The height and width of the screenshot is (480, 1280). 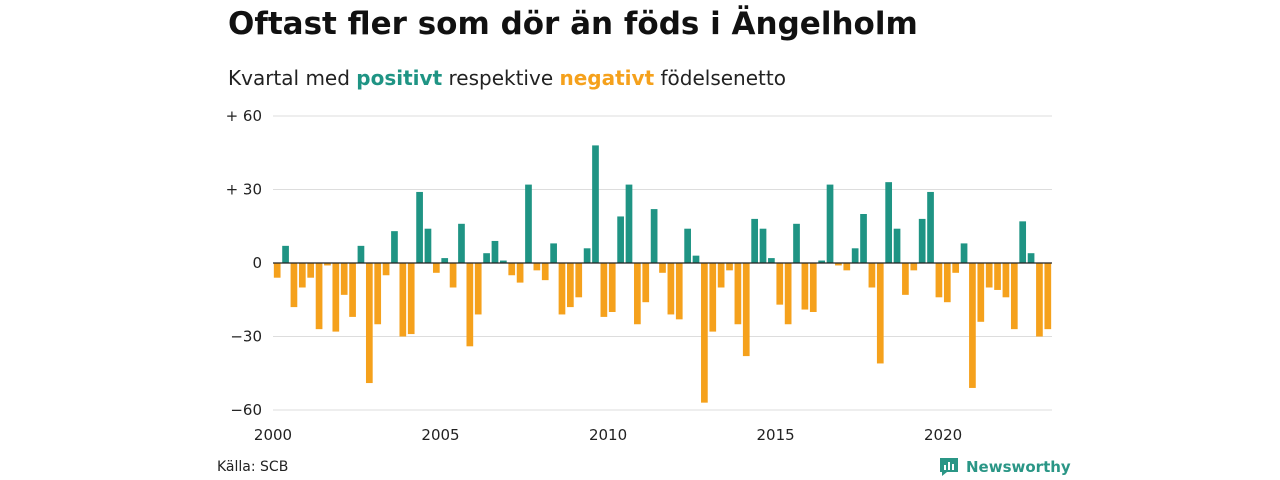 I want to click on x-tick-label: 2015, so click(x=775, y=435).